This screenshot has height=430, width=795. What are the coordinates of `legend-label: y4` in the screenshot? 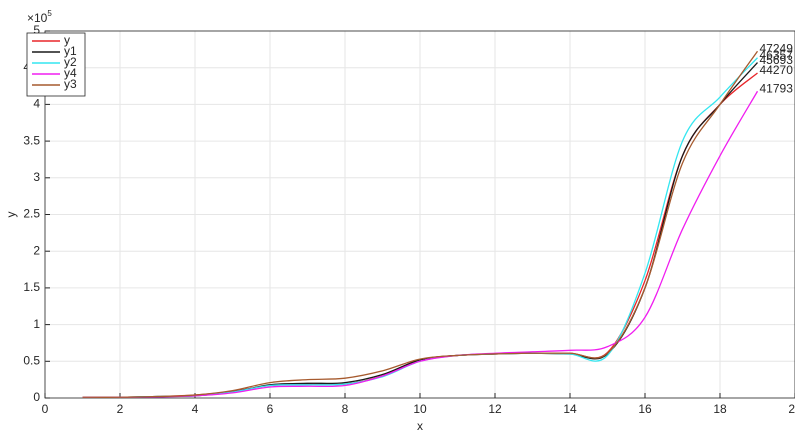 It's located at (70, 73).